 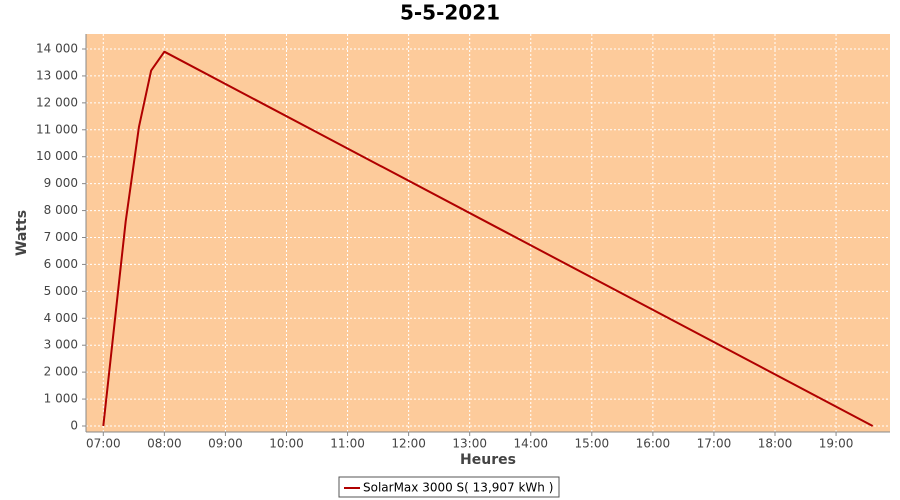 I want to click on y-tick-label: 6 000, so click(x=61, y=264).